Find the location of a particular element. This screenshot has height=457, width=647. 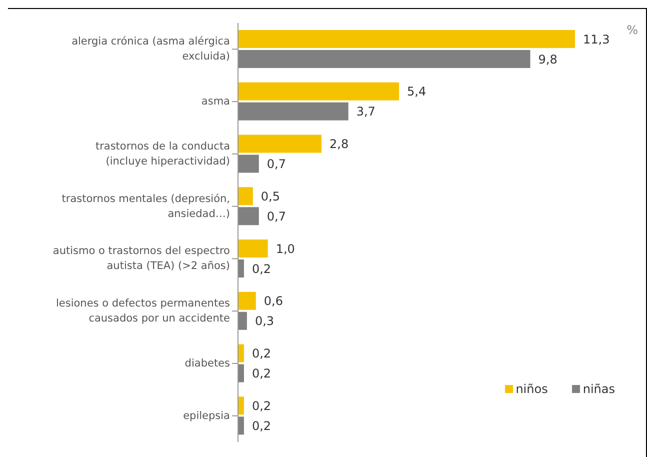

y-tick-label: autismo o trastornos del espectro autista (TEA) (>2 años) is located at coordinates (141, 258).